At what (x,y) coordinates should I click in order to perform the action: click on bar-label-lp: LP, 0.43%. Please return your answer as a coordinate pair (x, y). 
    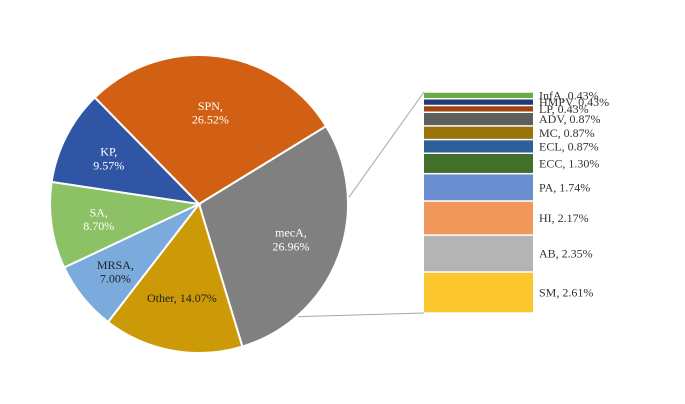
    Looking at the image, I should click on (564, 109).